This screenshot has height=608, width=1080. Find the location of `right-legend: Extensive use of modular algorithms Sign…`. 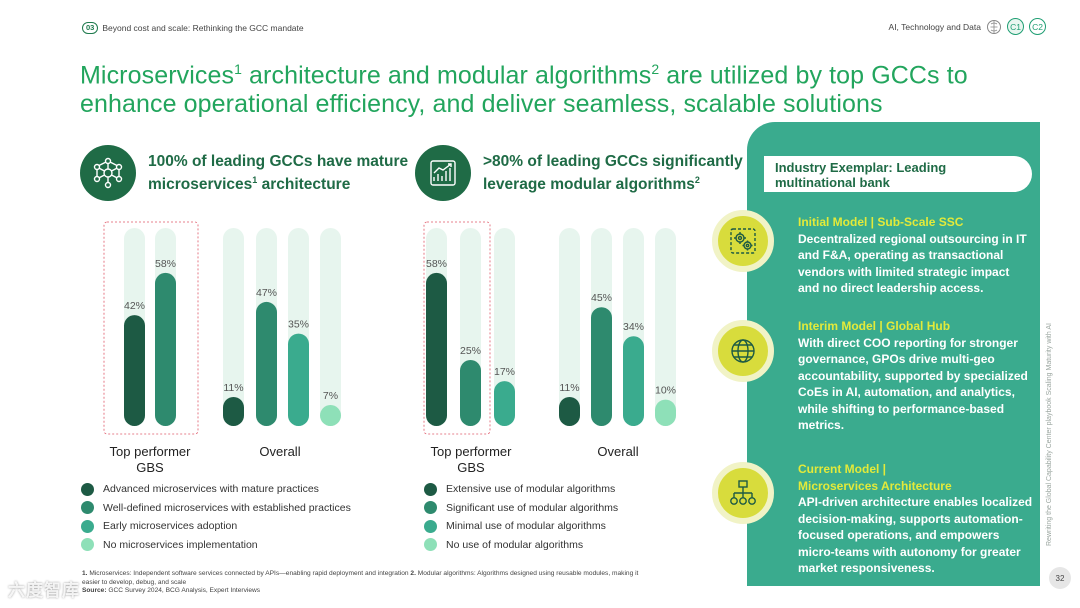

right-legend: Extensive use of modular algorithms Sign… is located at coordinates (521, 517).